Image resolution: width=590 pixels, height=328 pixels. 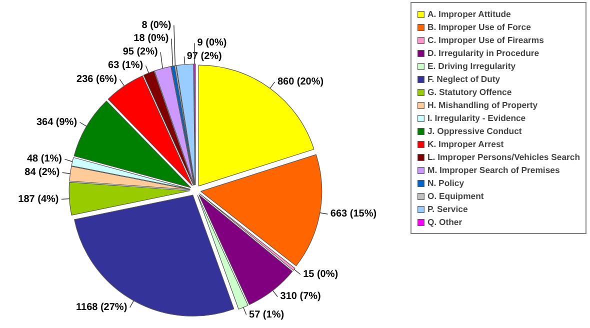 What do you see at coordinates (300, 296) in the screenshot?
I see `data-label: 310 (7%)` at bounding box center [300, 296].